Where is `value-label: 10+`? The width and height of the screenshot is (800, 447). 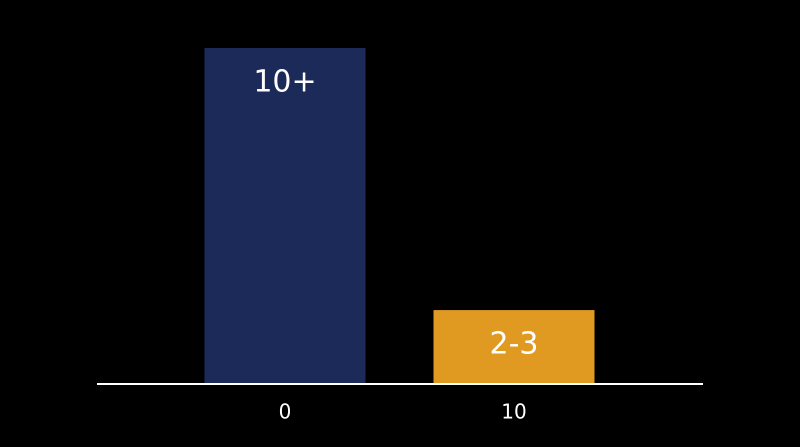 value-label: 10+ is located at coordinates (284, 82).